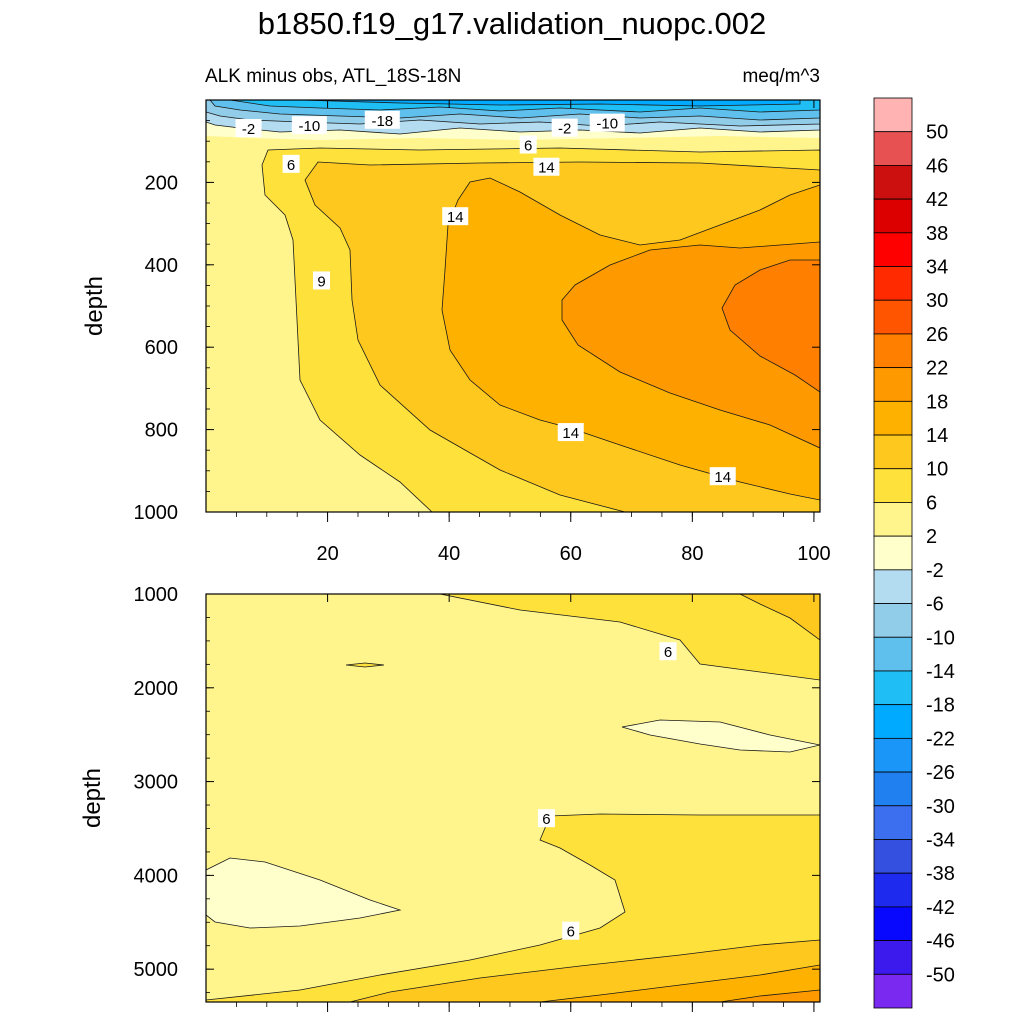  I want to click on colorbar-level-label: 26, so click(937, 335).